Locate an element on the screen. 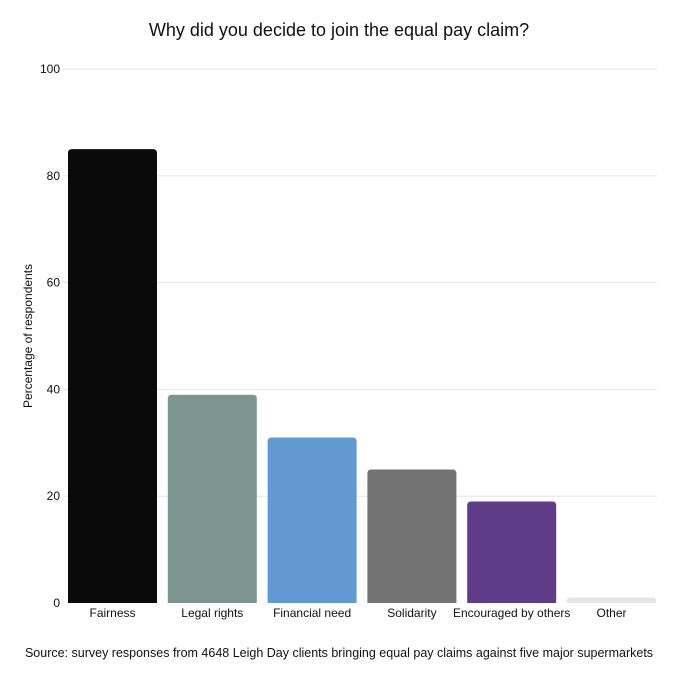 The height and width of the screenshot is (678, 678). y-tick-label: 0 is located at coordinates (56, 603).